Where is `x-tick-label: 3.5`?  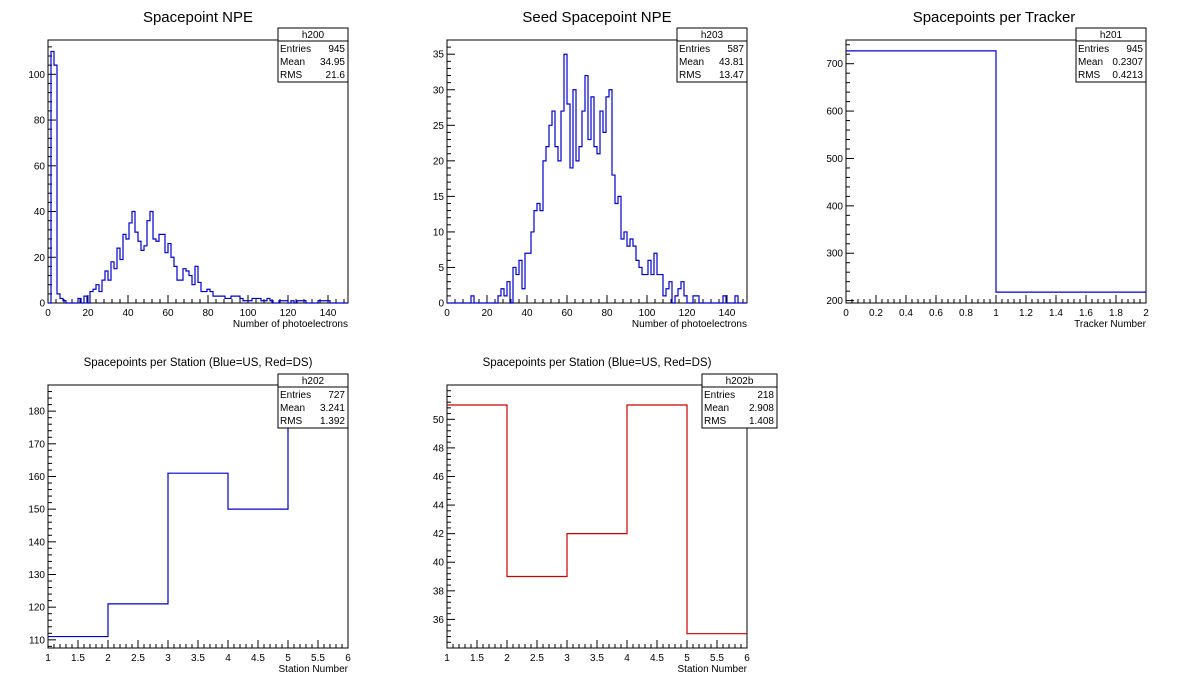
x-tick-label: 3.5 is located at coordinates (597, 658).